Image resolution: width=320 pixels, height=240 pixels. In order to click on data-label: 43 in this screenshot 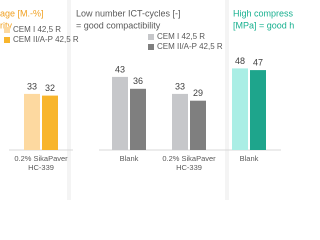, I will do `click(120, 69)`.